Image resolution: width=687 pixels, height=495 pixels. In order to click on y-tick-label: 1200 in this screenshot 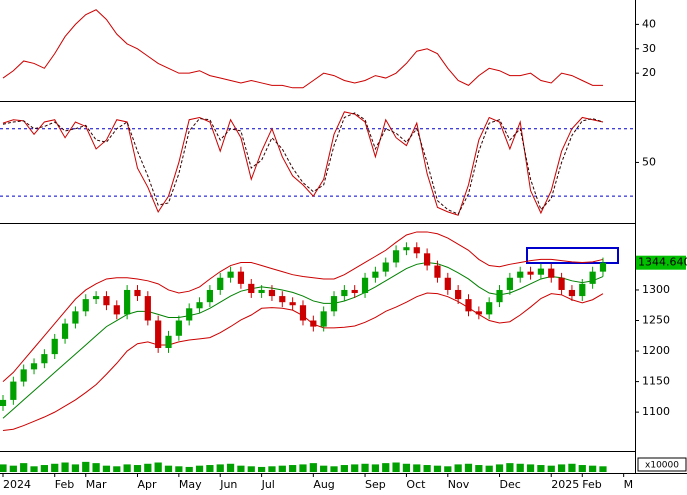, I will do `click(656, 350)`.